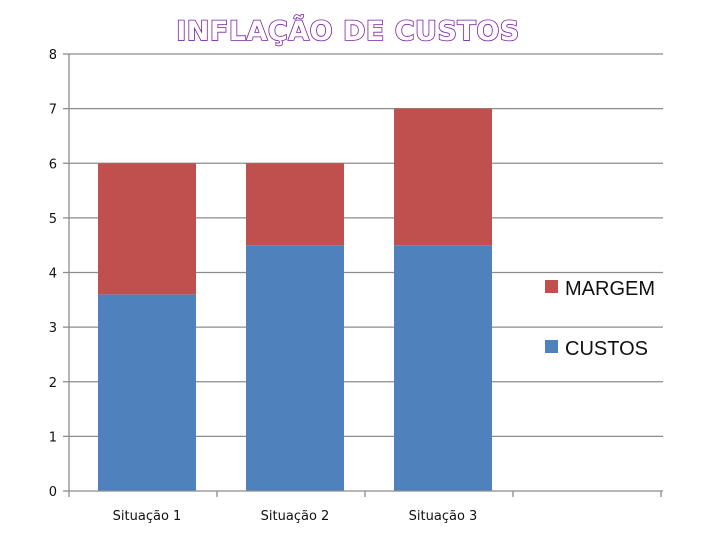 This screenshot has height=540, width=720. I want to click on y-tick-label: 1, so click(53, 437).